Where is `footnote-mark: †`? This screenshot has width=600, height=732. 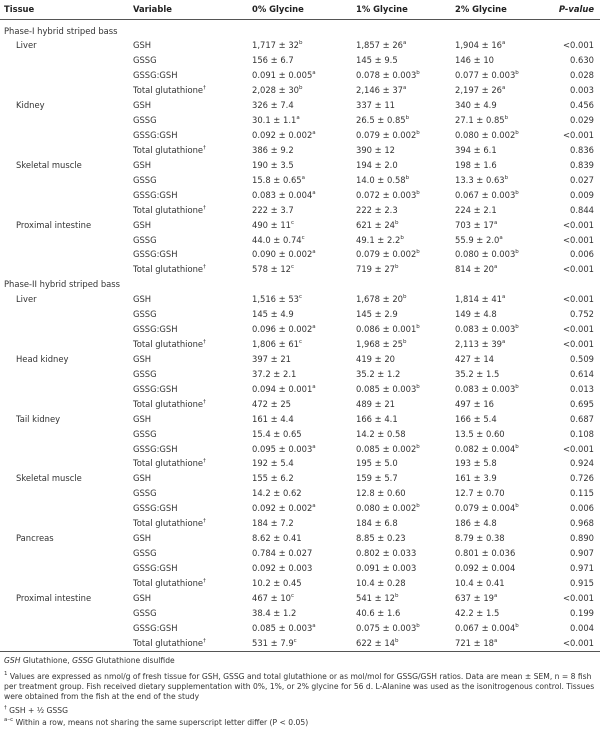 footnote-mark: † is located at coordinates (5, 708).